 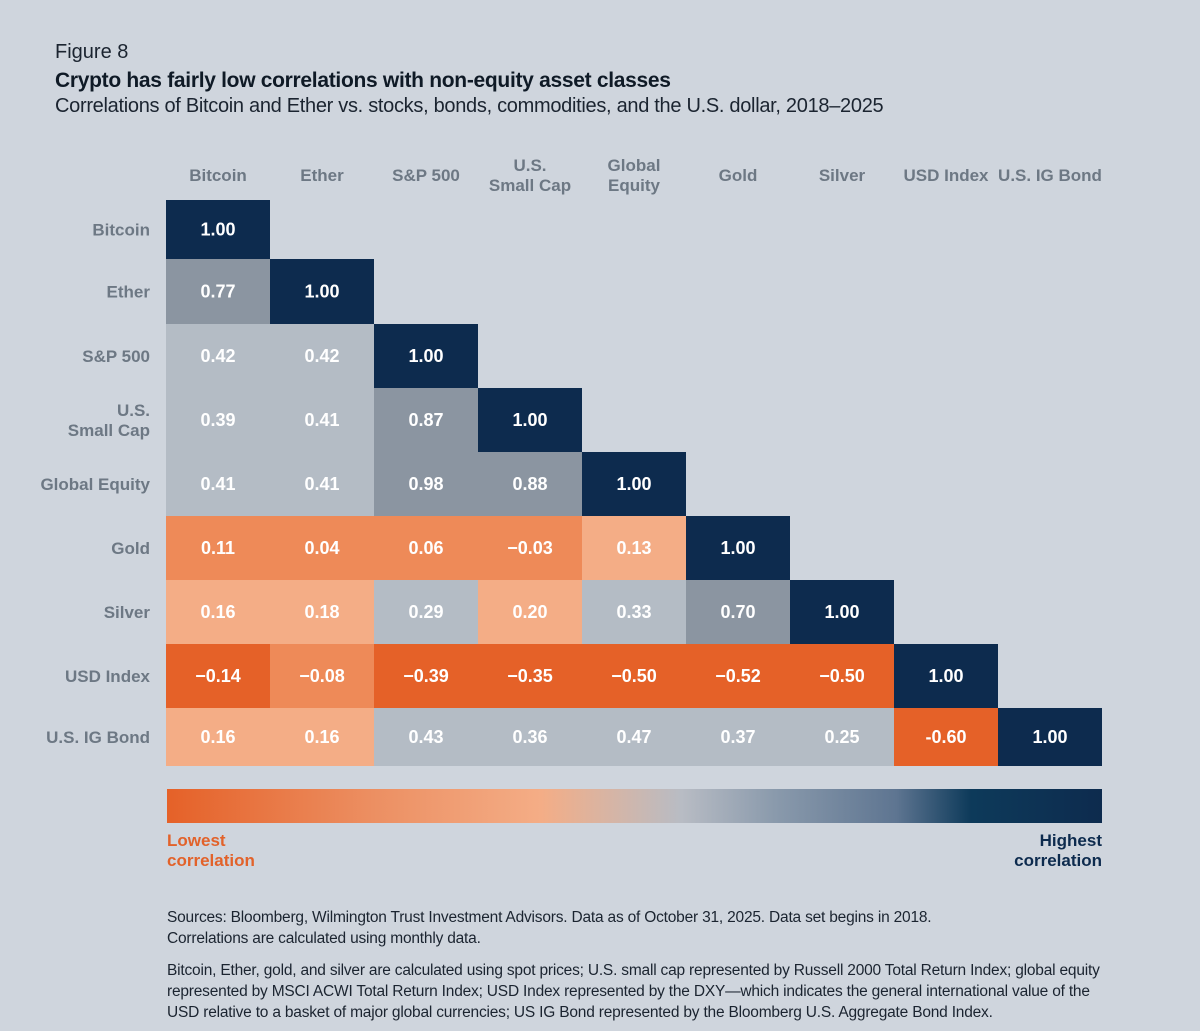 I want to click on cell-value-label: 0.98, so click(x=425, y=484).